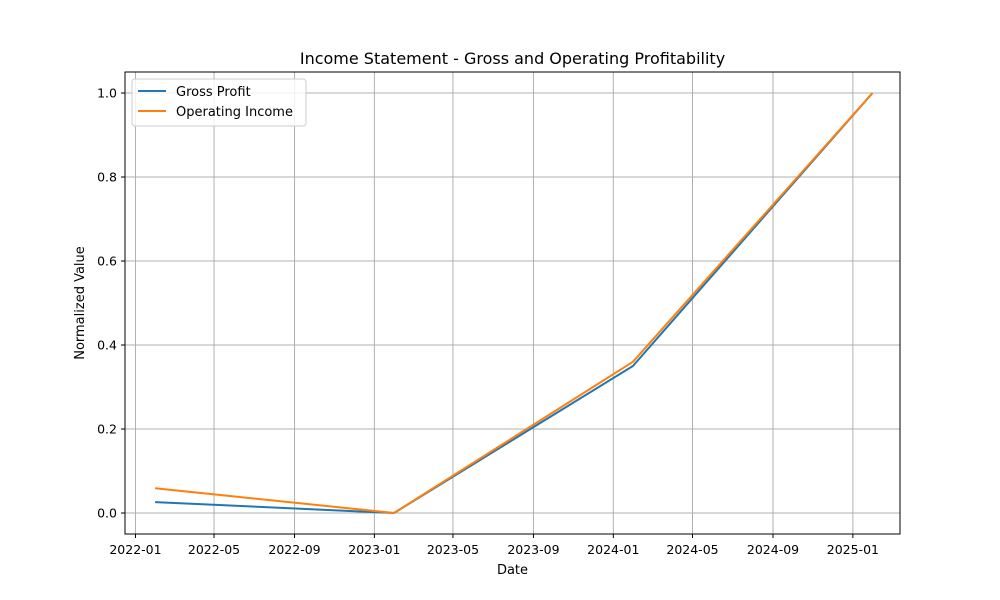 This screenshot has width=1000, height=600. What do you see at coordinates (853, 549) in the screenshot?
I see `x-tick-label: 2025-01` at bounding box center [853, 549].